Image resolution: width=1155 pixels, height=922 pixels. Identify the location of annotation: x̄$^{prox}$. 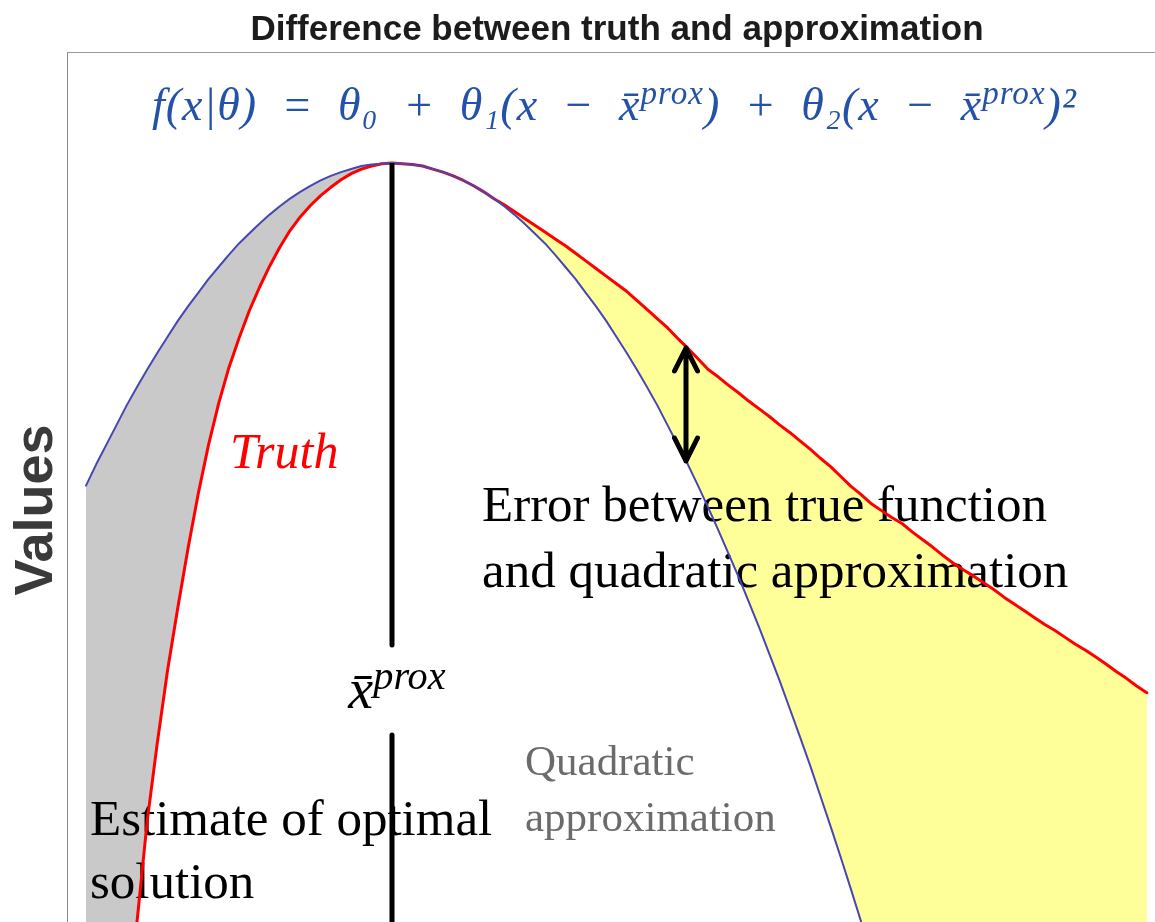
(397, 686).